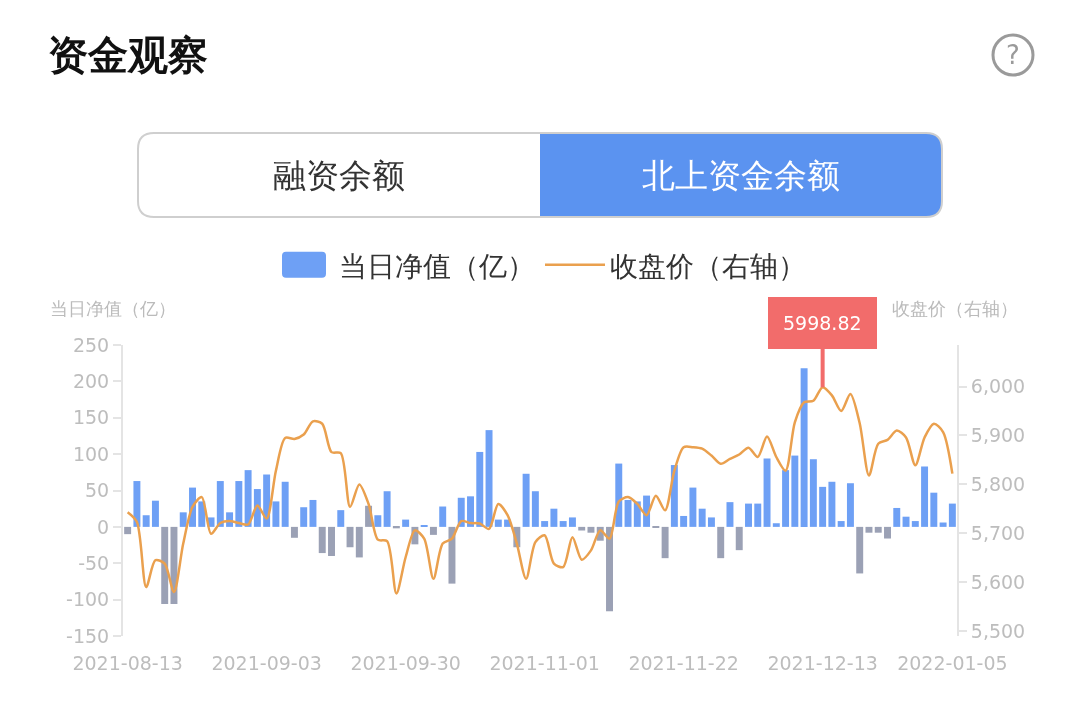 This screenshot has height=717, width=1080. Describe the element at coordinates (88, 635) in the screenshot. I see `y-tick-label: -150` at that location.